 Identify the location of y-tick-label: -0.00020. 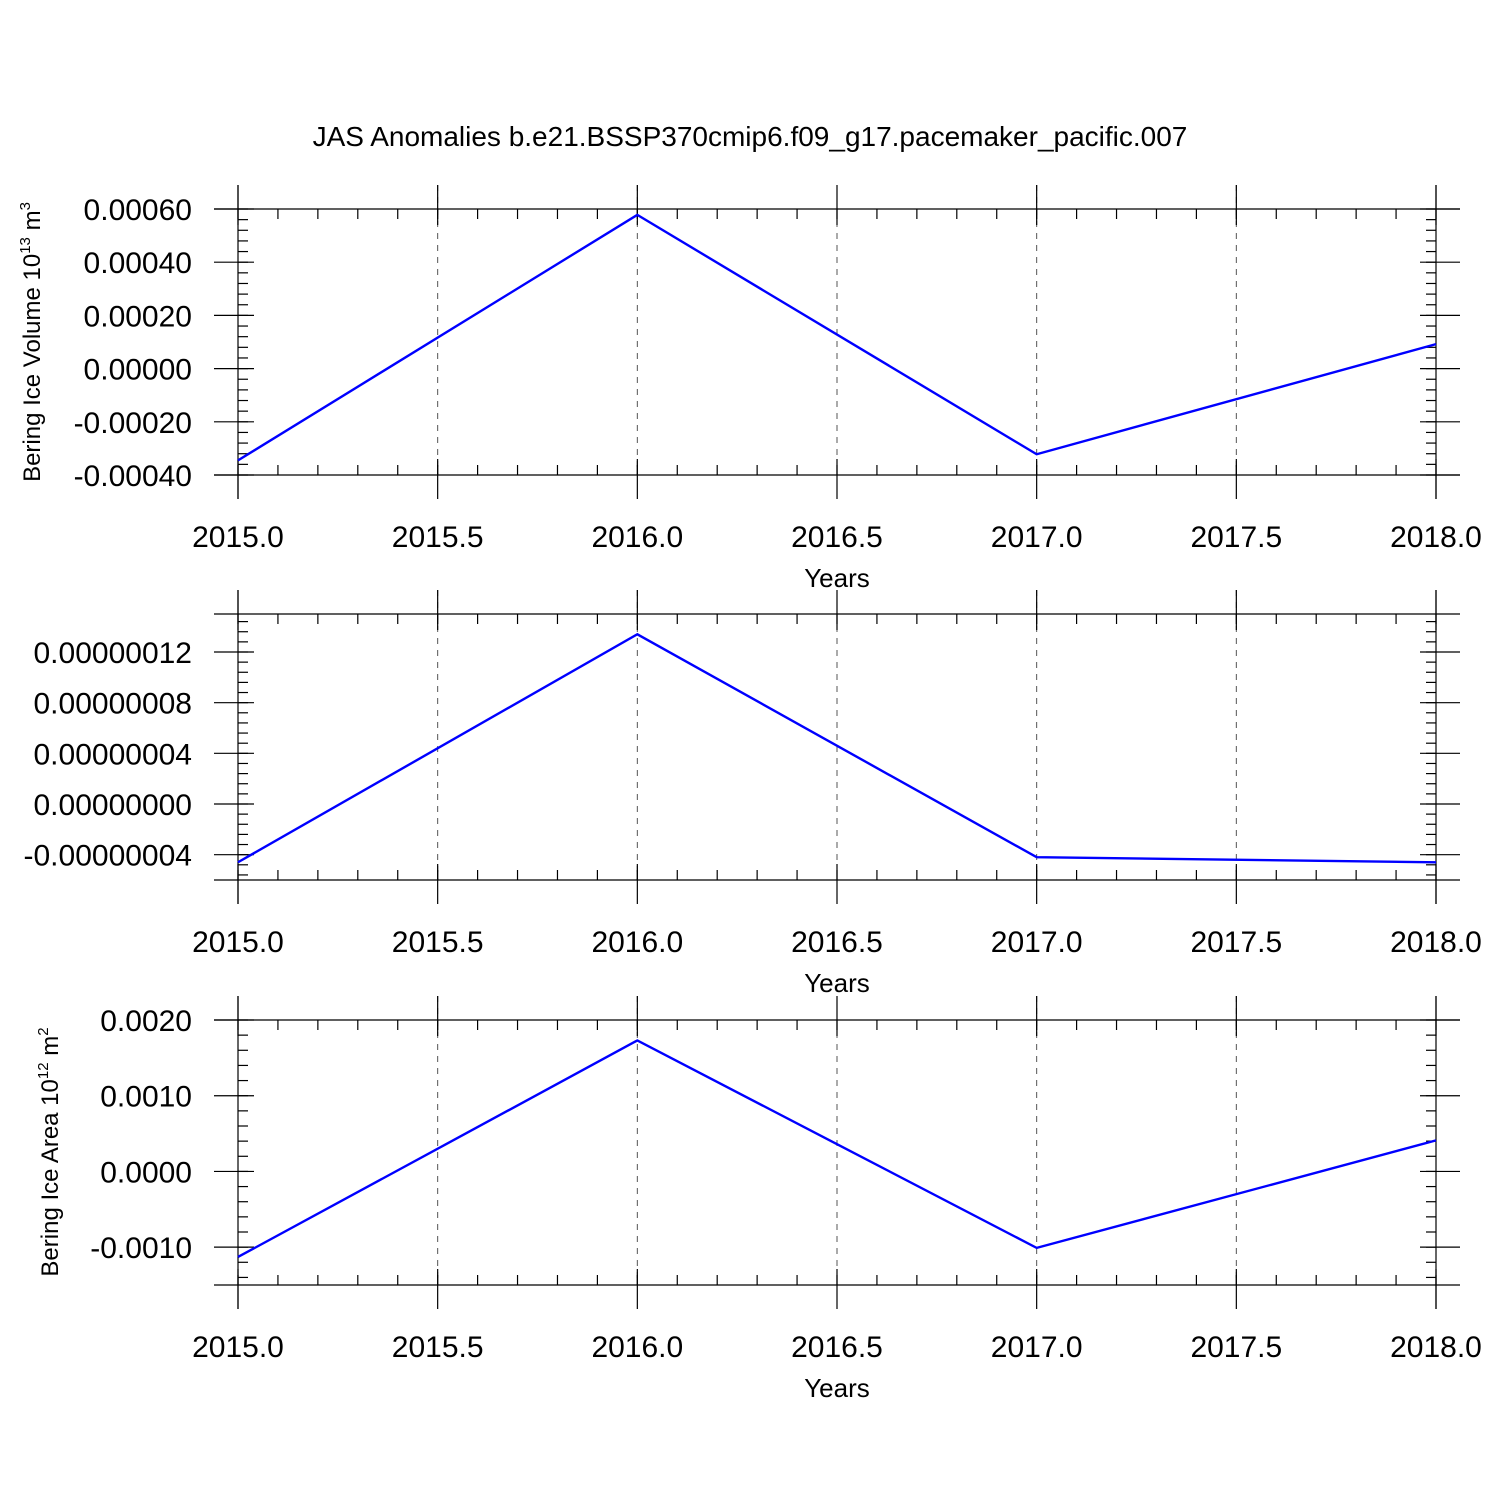
(133, 423).